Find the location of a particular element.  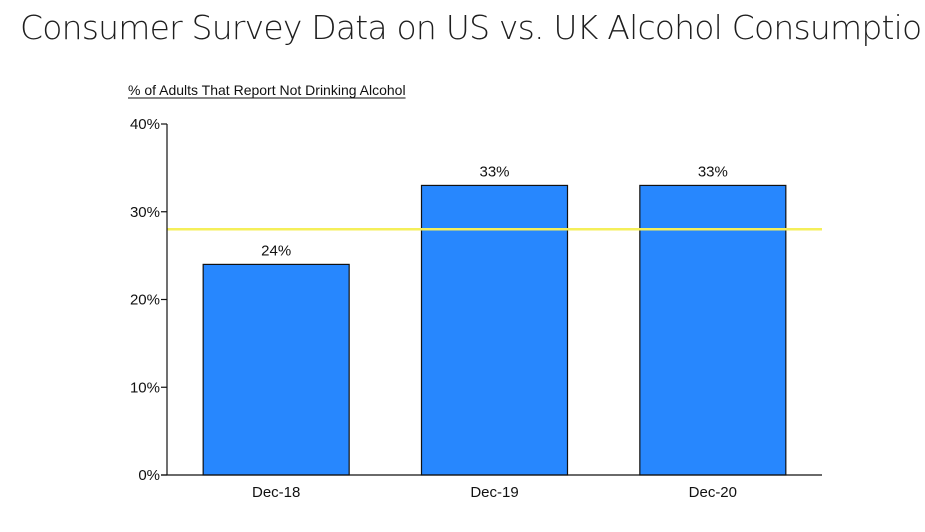

x-tick-label-dec-19: Dec-19 is located at coordinates (494, 492).